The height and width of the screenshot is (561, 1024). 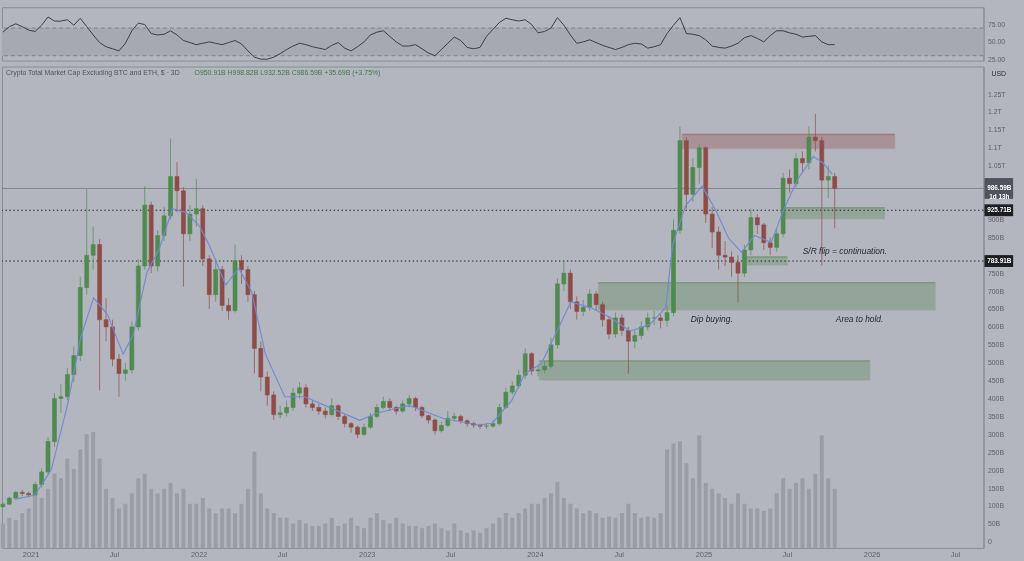 What do you see at coordinates (844, 251) in the screenshot?
I see `annotation: S/R flip = continuation.` at bounding box center [844, 251].